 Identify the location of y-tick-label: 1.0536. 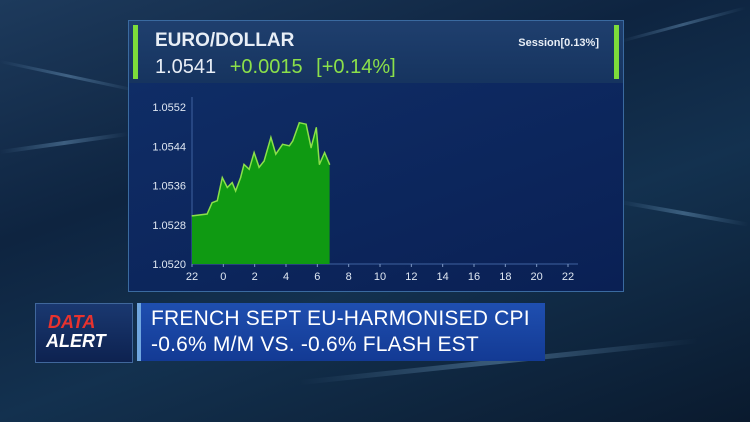
(169, 187).